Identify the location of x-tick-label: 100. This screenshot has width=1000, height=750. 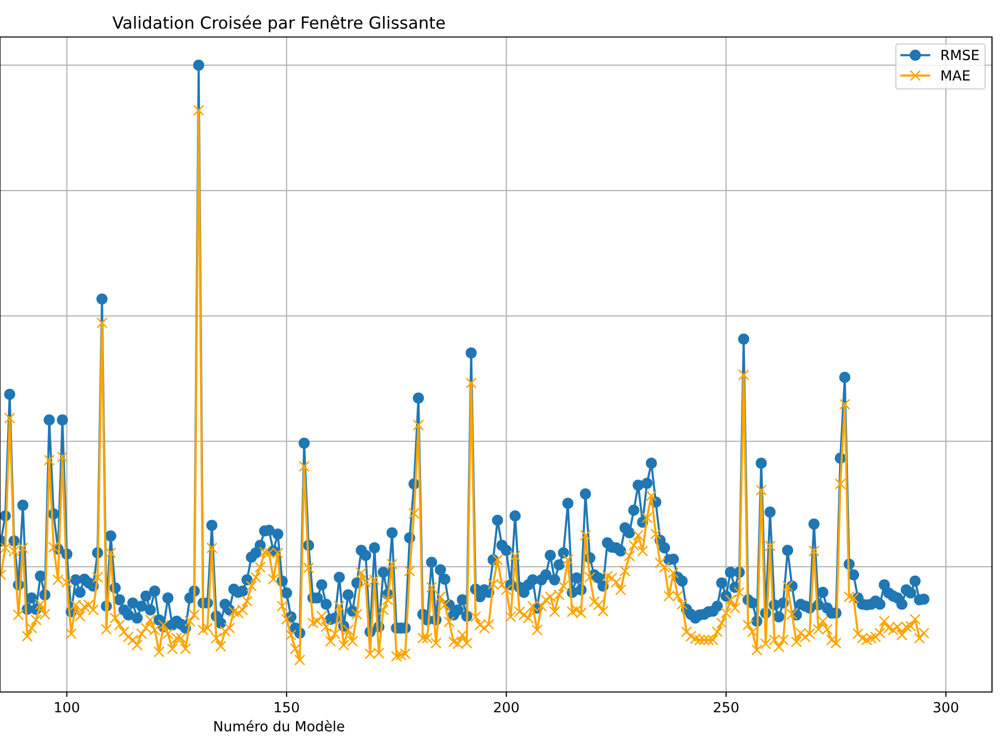
(67, 707).